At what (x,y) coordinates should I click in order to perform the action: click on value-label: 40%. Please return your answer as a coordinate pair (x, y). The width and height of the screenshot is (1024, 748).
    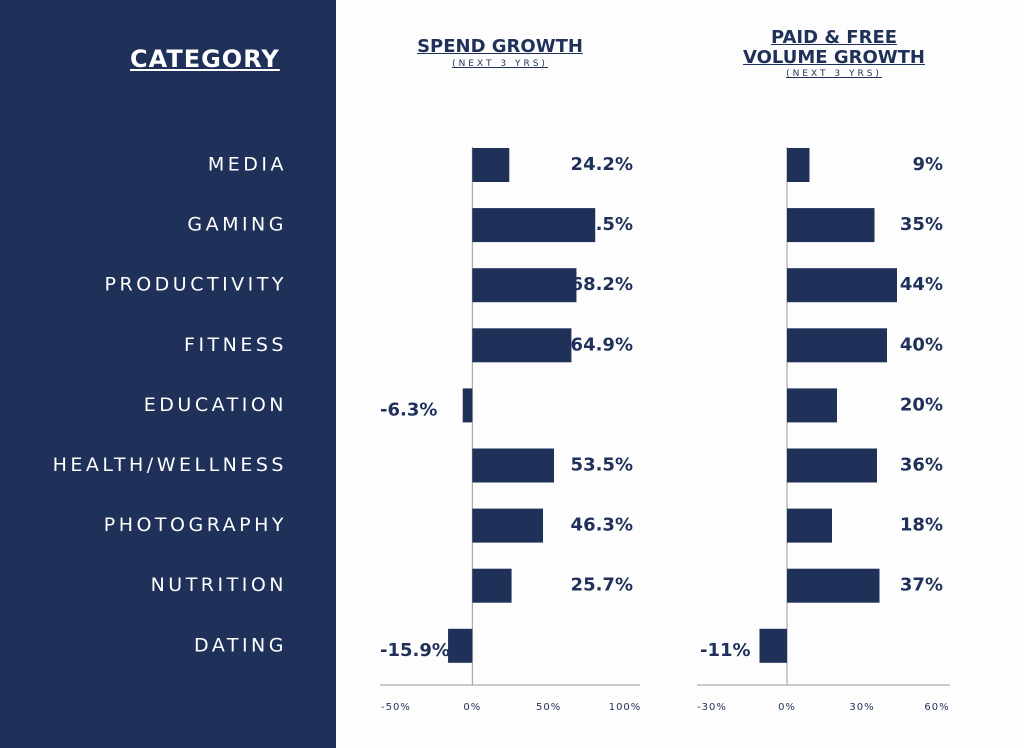
    Looking at the image, I should click on (921, 344).